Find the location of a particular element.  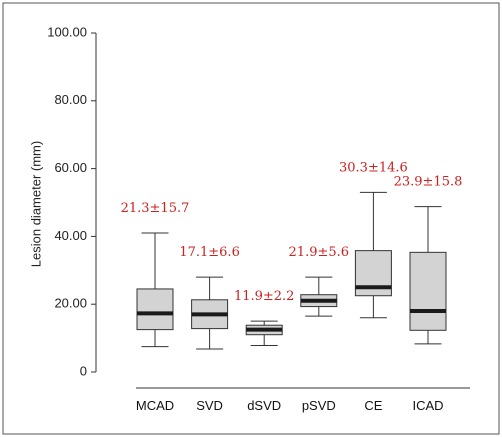

y-axis-title: Lesion diameter (mm) is located at coordinates (35, 204).